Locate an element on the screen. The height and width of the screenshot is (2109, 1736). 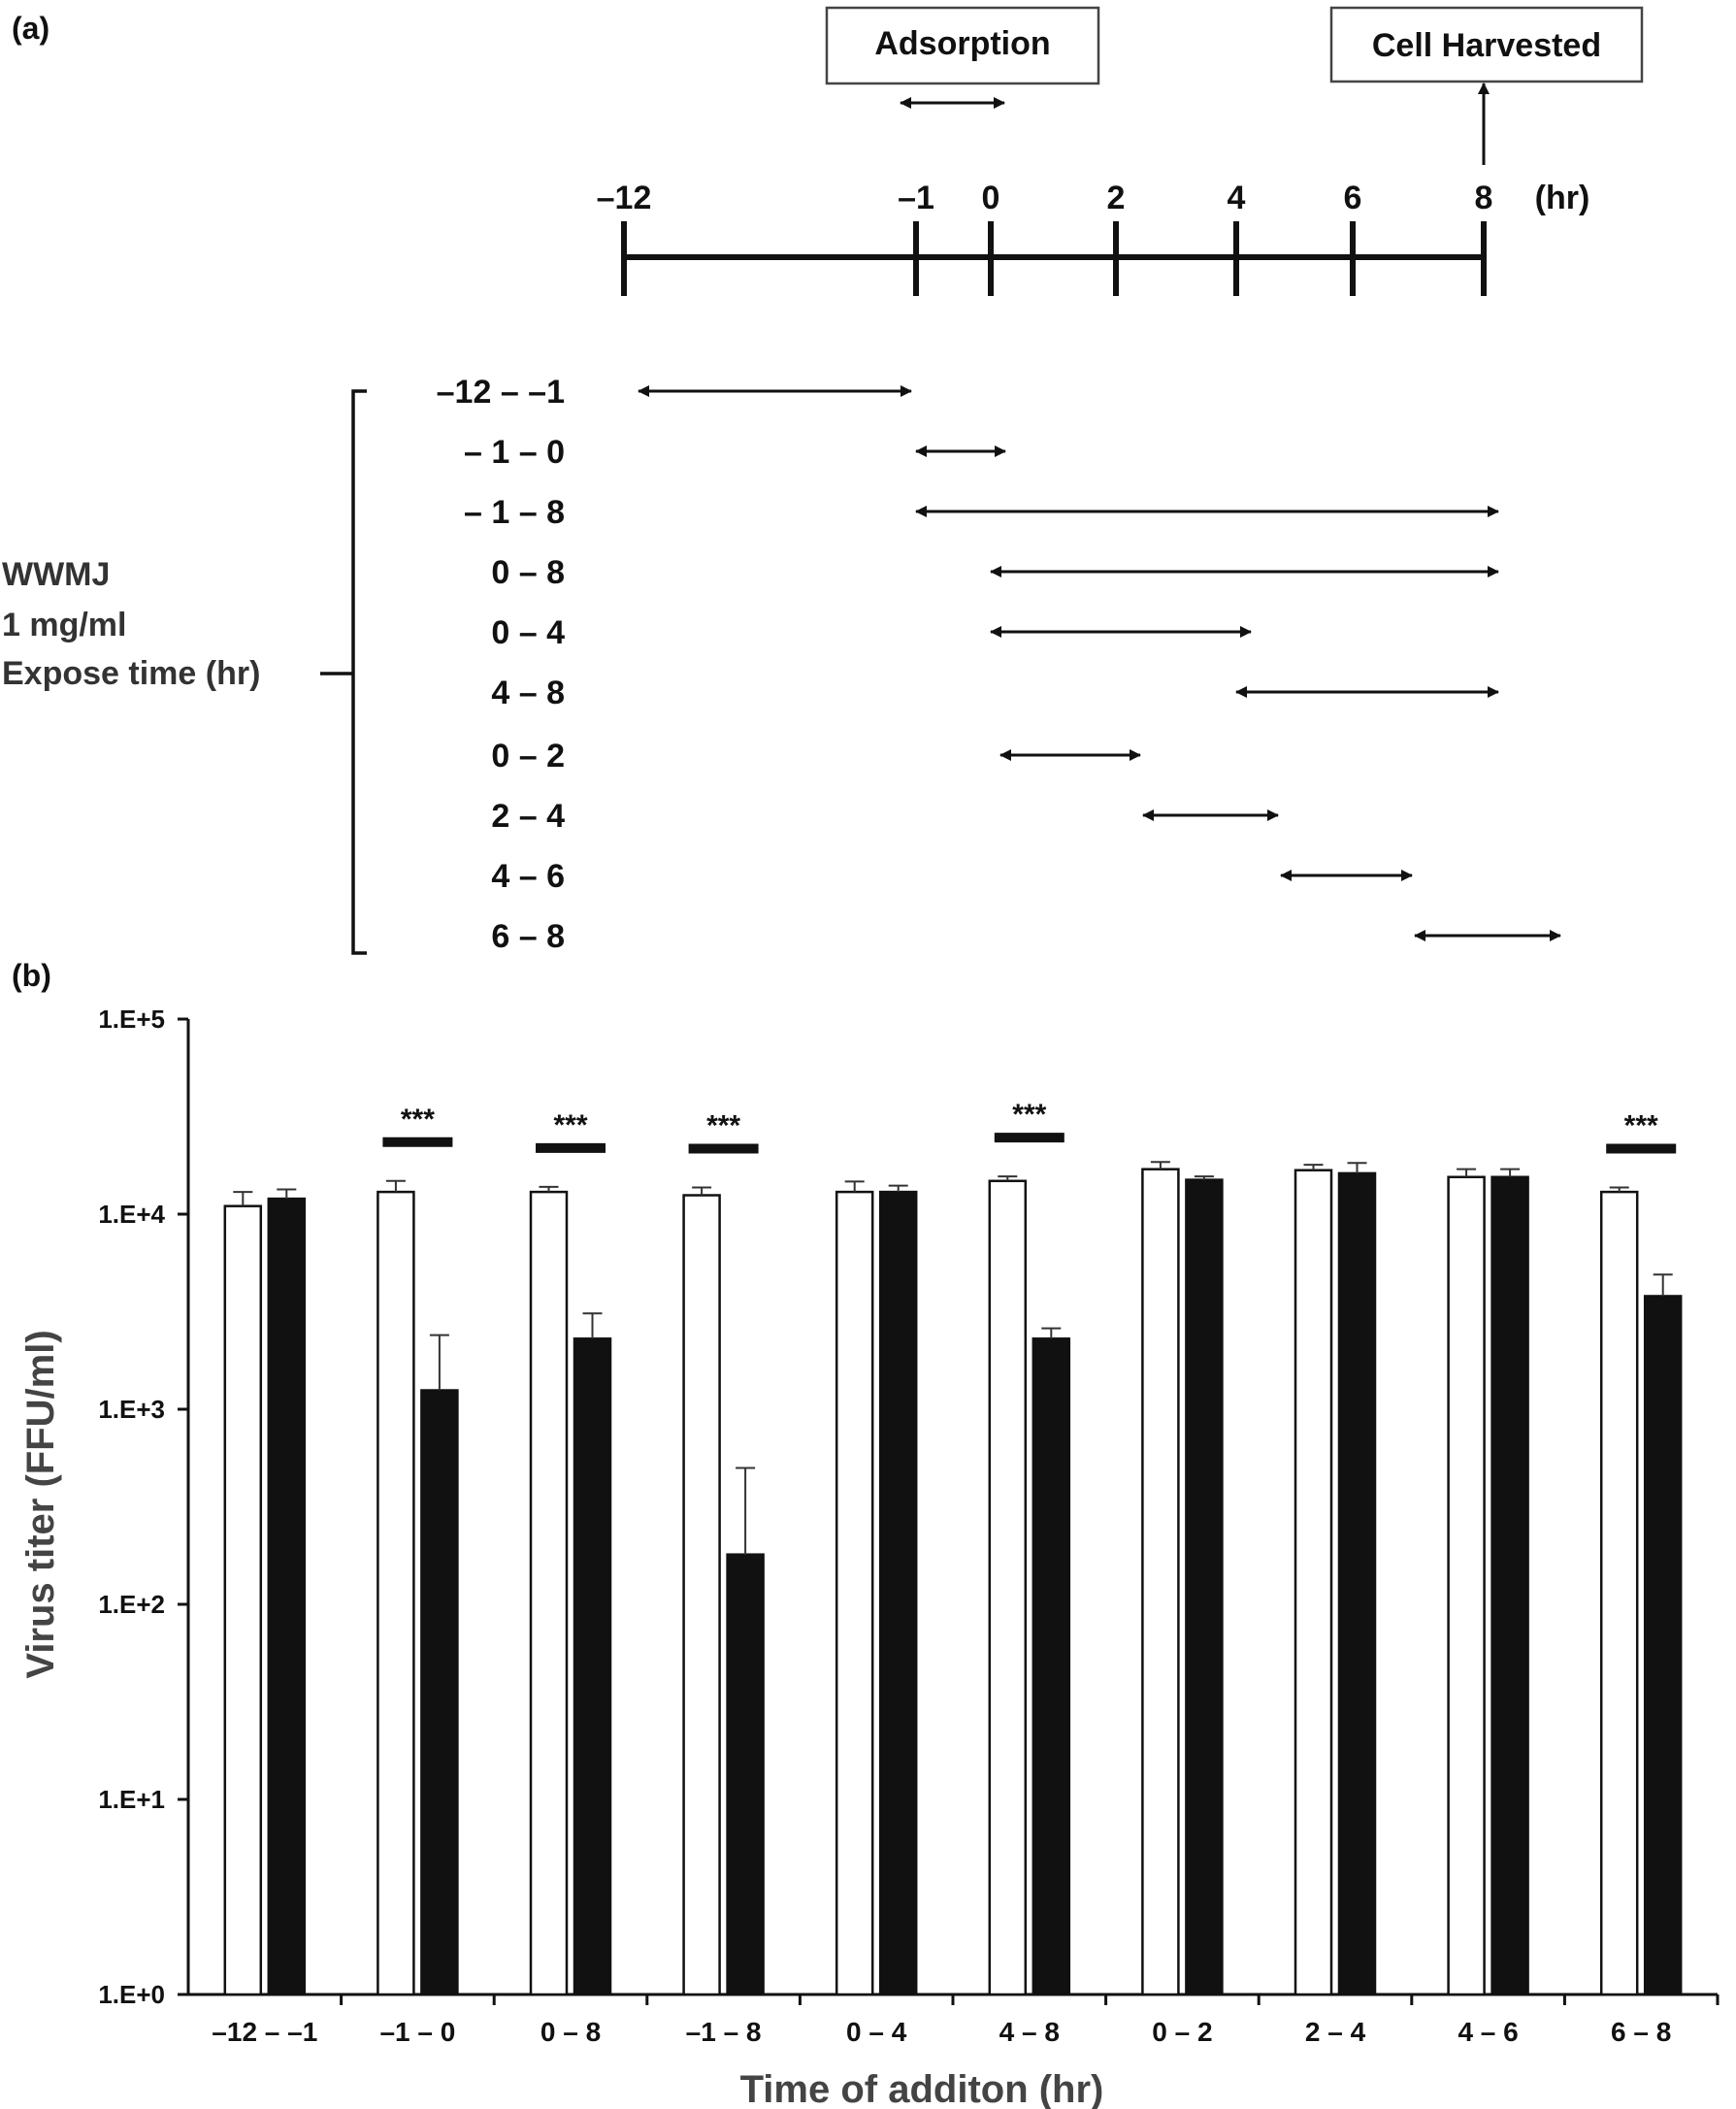
x-tick-label: –1 – 8 is located at coordinates (724, 2032).